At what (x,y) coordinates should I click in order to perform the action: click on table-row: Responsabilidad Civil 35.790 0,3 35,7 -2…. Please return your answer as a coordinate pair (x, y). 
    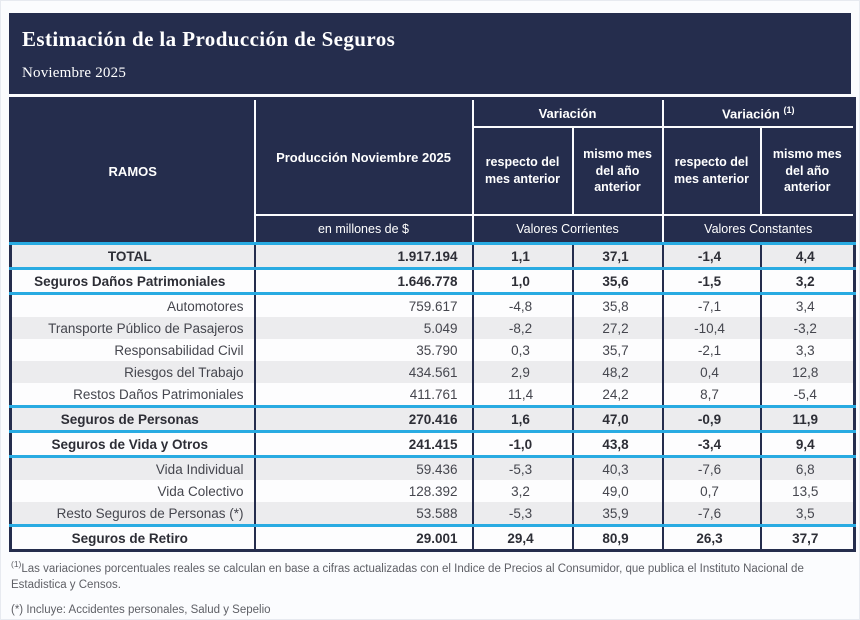
    Looking at the image, I should click on (432, 350).